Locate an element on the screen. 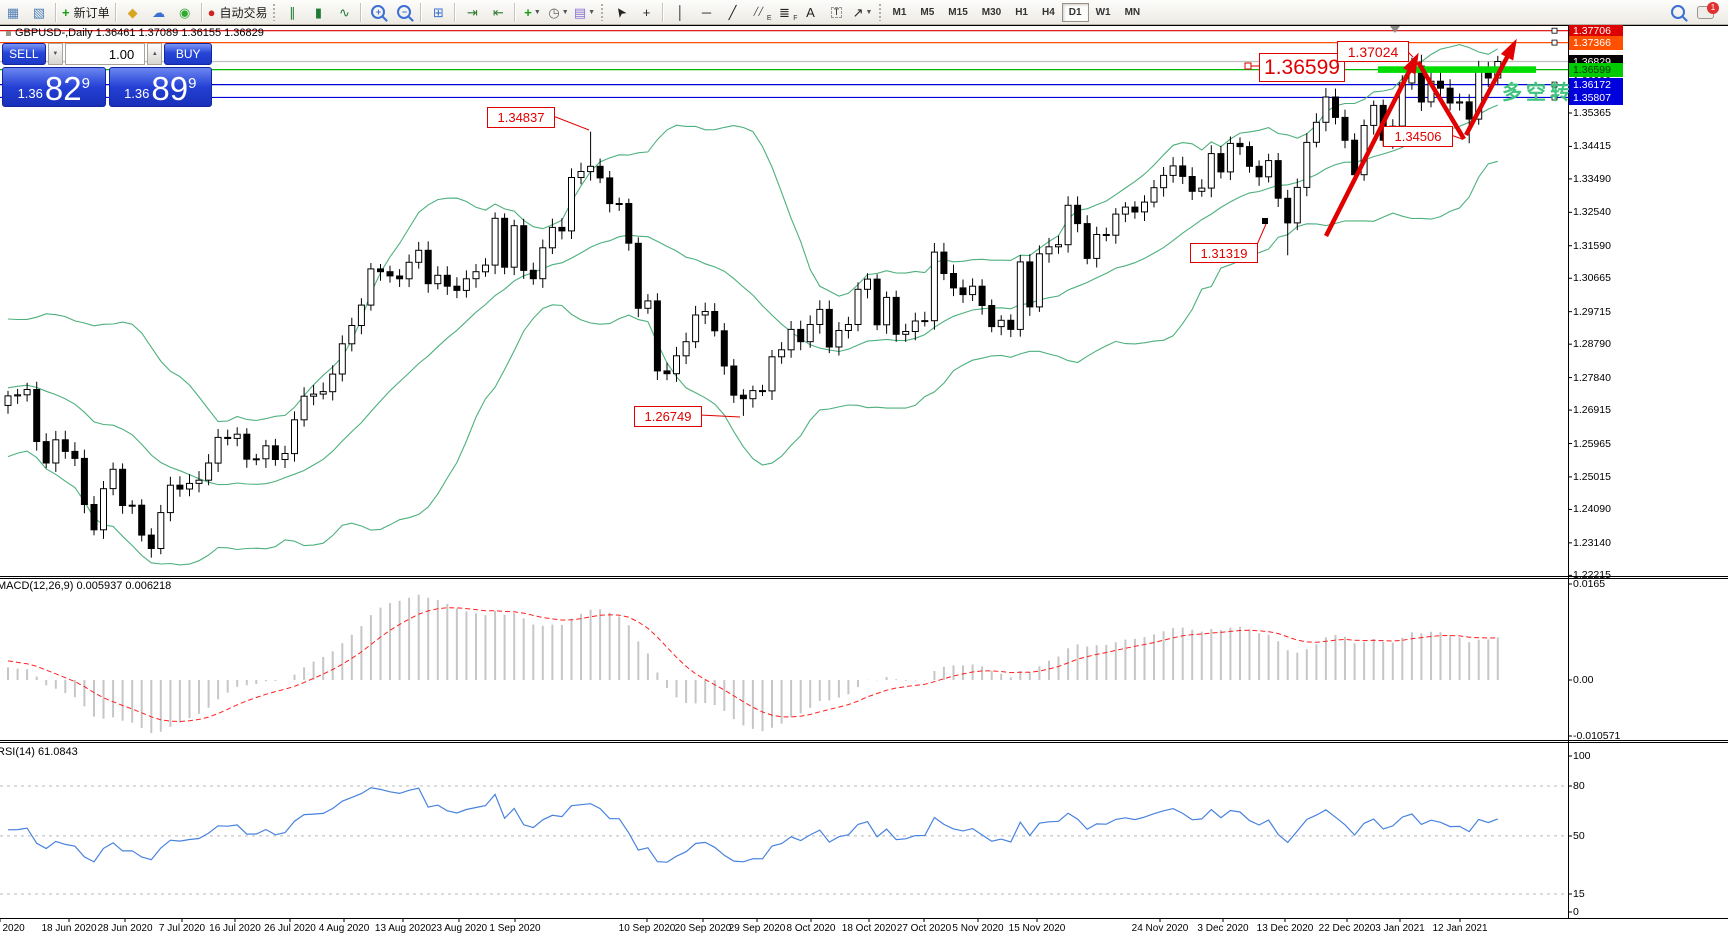 This screenshot has width=1728, height=942. ask-price-sup: 9 is located at coordinates (192, 83).